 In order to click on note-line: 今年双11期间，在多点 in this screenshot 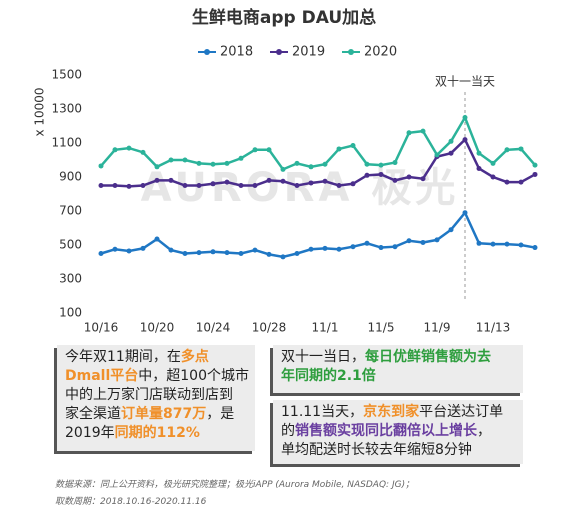, I will do `click(156, 357)`.